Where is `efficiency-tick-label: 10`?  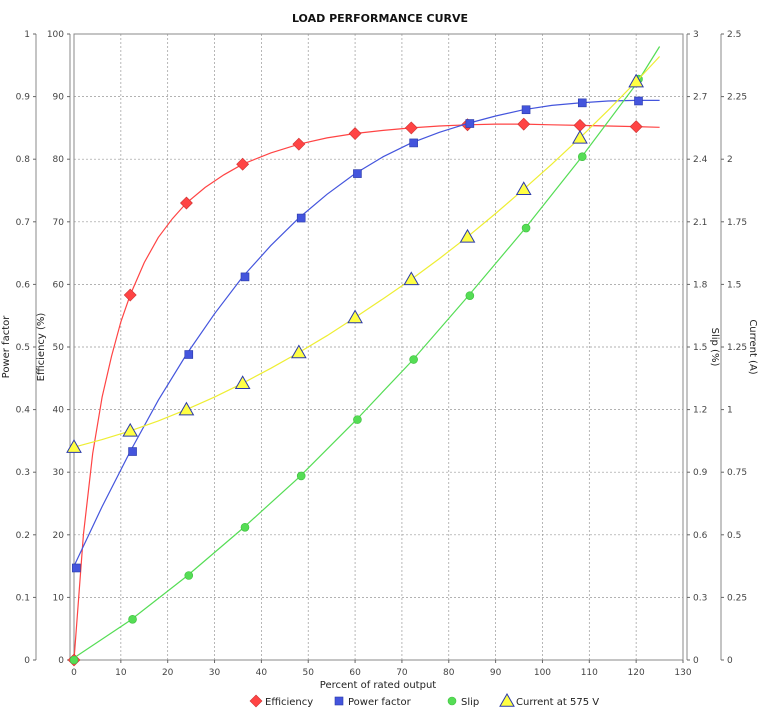 efficiency-tick-label: 10 is located at coordinates (59, 598).